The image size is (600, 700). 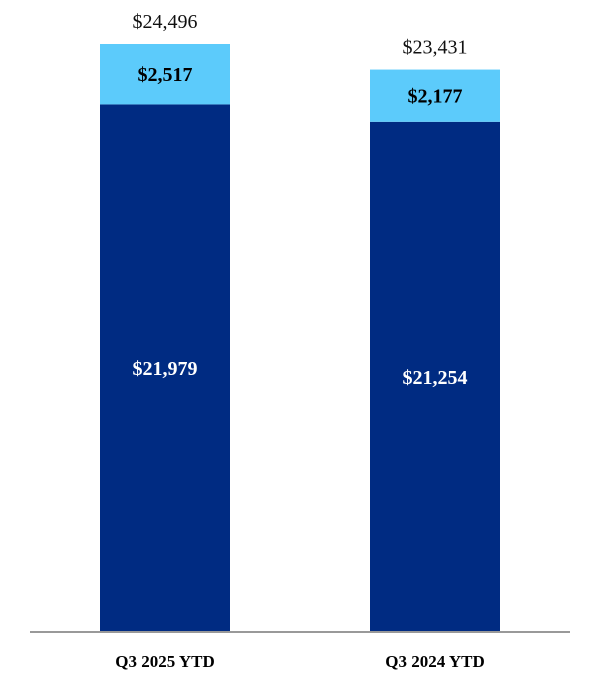 I want to click on top-segment-label-1: $2,177, so click(x=435, y=97).